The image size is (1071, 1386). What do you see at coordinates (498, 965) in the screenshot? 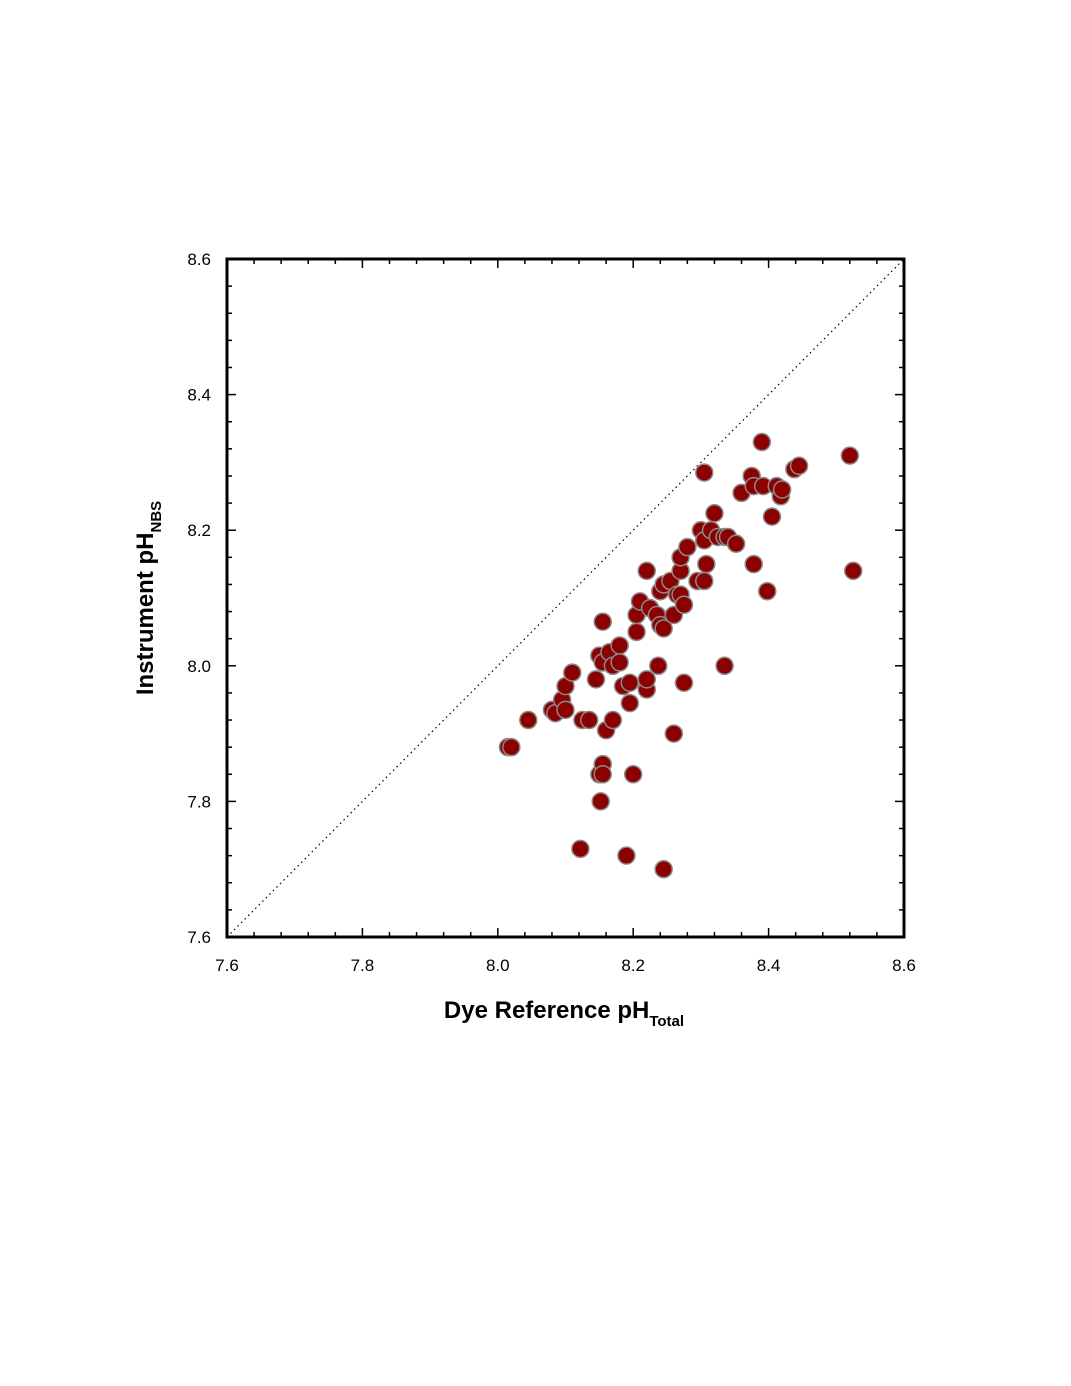
I see `x-tick-label: 8.0` at bounding box center [498, 965].